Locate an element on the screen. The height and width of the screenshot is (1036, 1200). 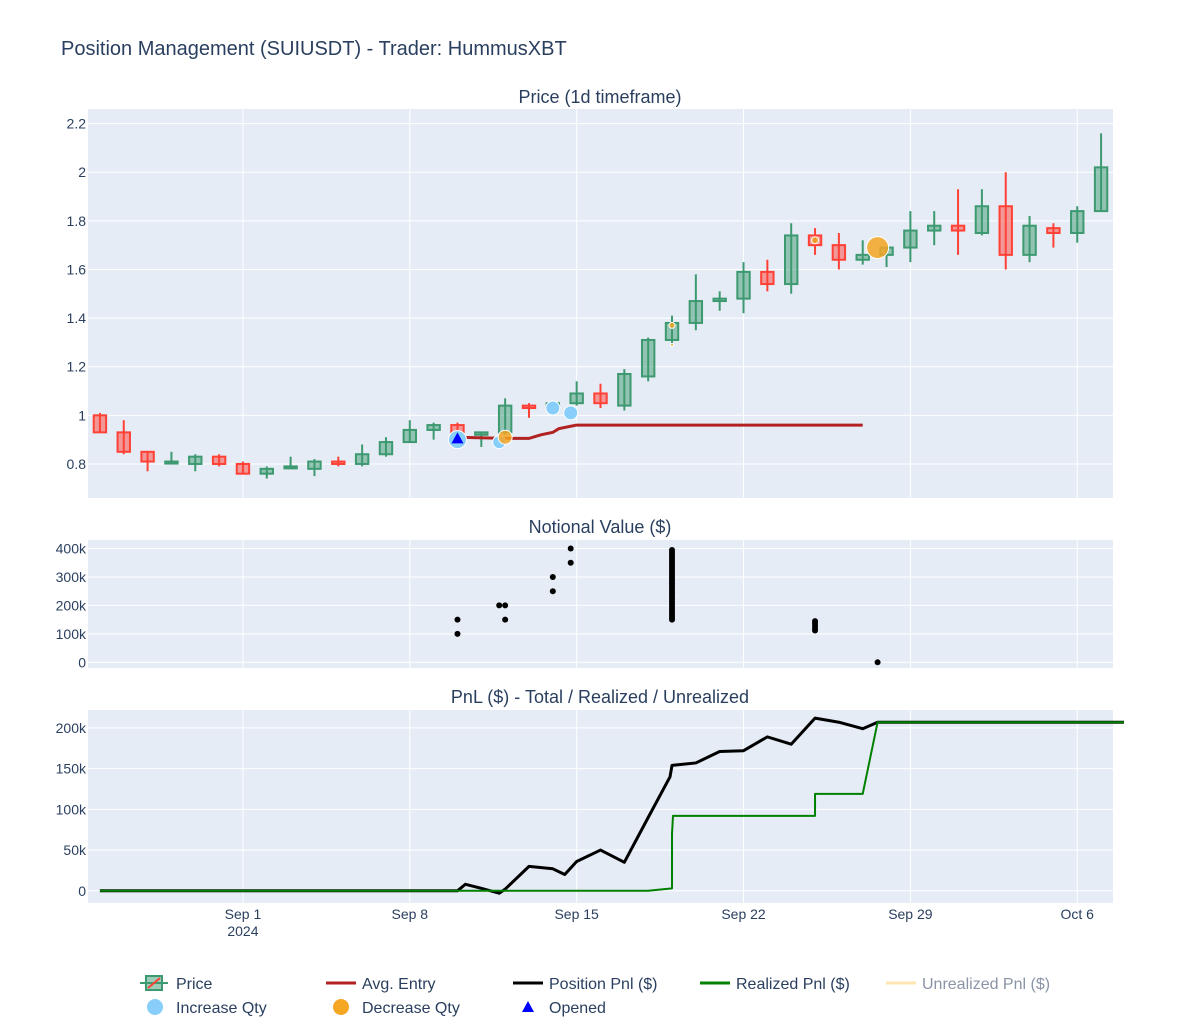
legend-item: Opened is located at coordinates (564, 1008).